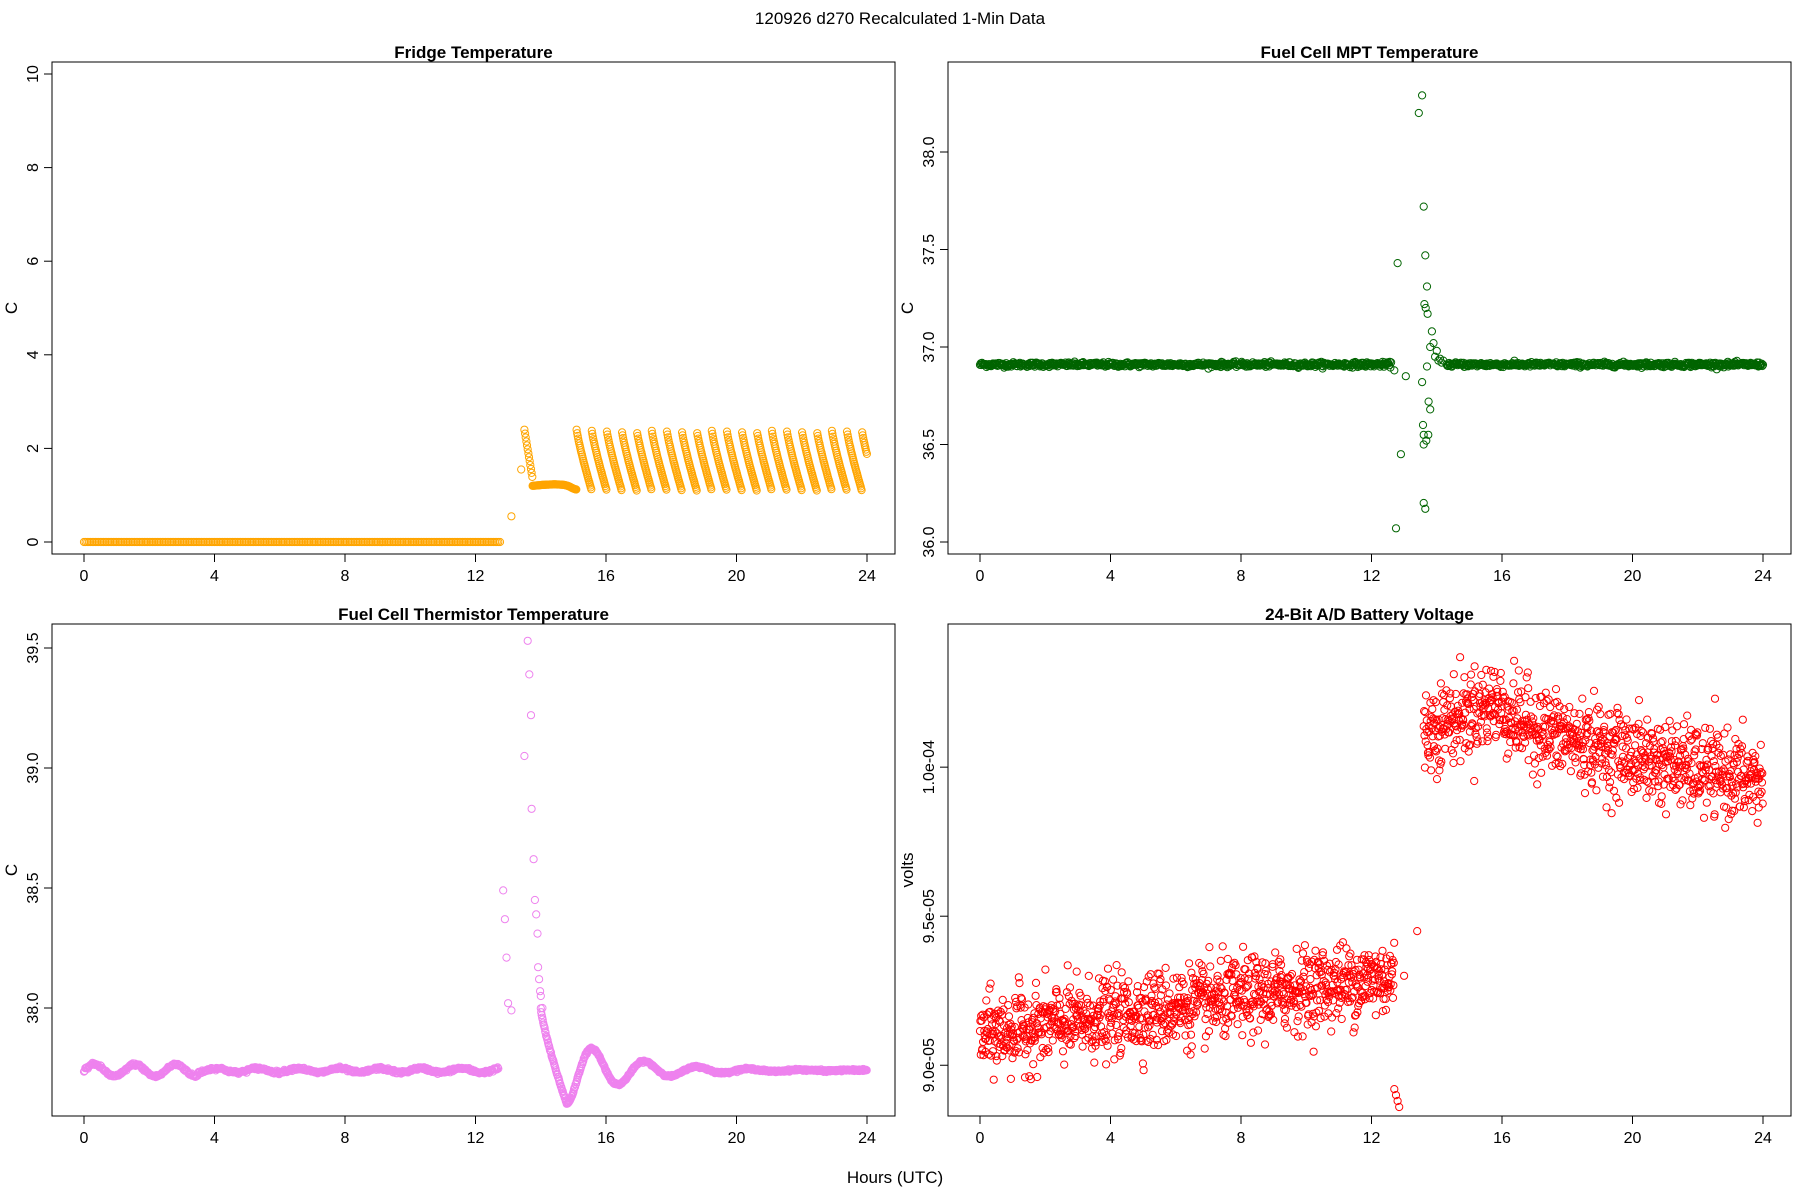 The image size is (1800, 1200). What do you see at coordinates (33, 647) in the screenshot?
I see `y-tick-label: 39.5` at bounding box center [33, 647].